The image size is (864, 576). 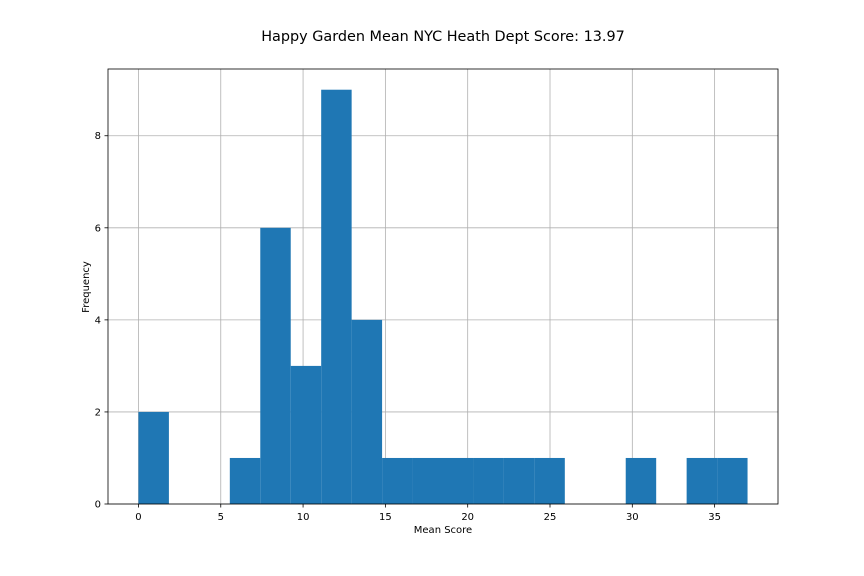 What do you see at coordinates (221, 517) in the screenshot?
I see `x-tick-label: 5` at bounding box center [221, 517].